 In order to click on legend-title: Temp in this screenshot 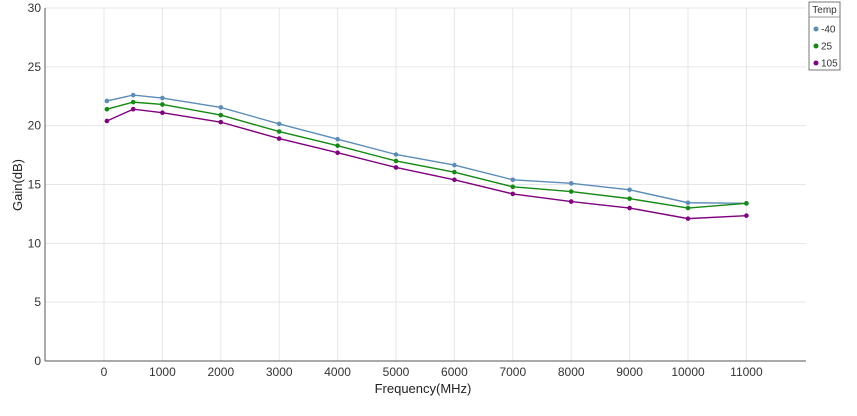, I will do `click(824, 10)`.